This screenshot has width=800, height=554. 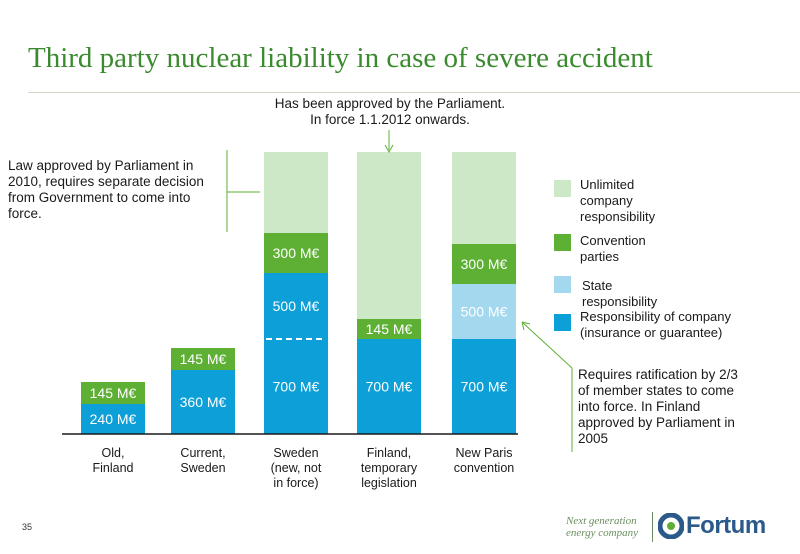 What do you see at coordinates (25, 213) in the screenshot?
I see `left-note-line: force.` at bounding box center [25, 213].